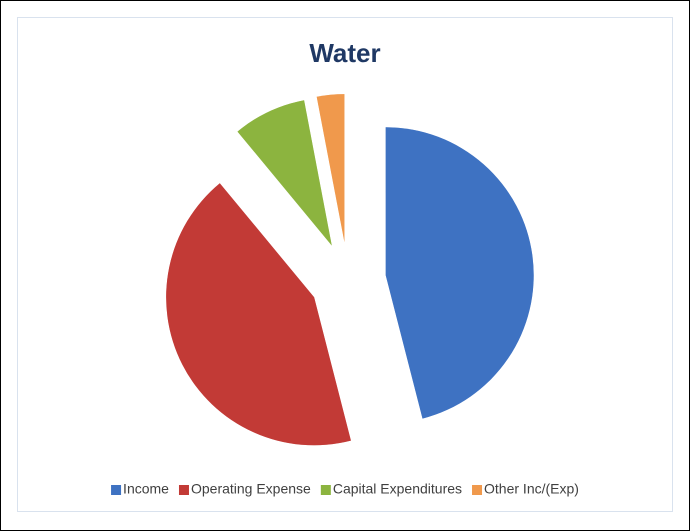 The height and width of the screenshot is (531, 690). What do you see at coordinates (251, 489) in the screenshot?
I see `legend-label: Operating Expense` at bounding box center [251, 489].